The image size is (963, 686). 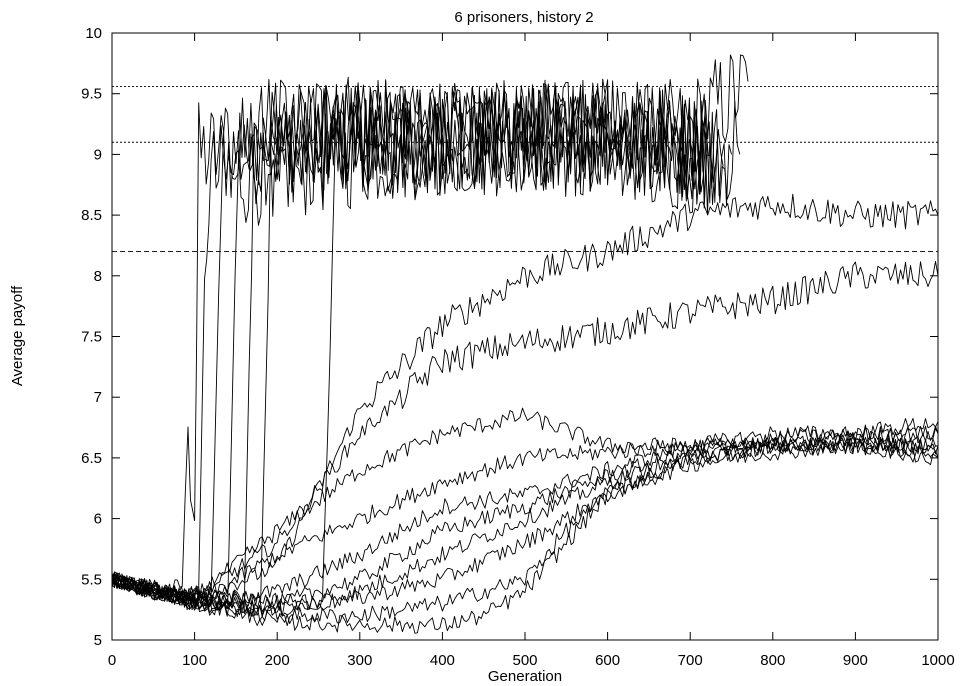 I want to click on y-tick-label: 6.5, so click(x=91, y=458).